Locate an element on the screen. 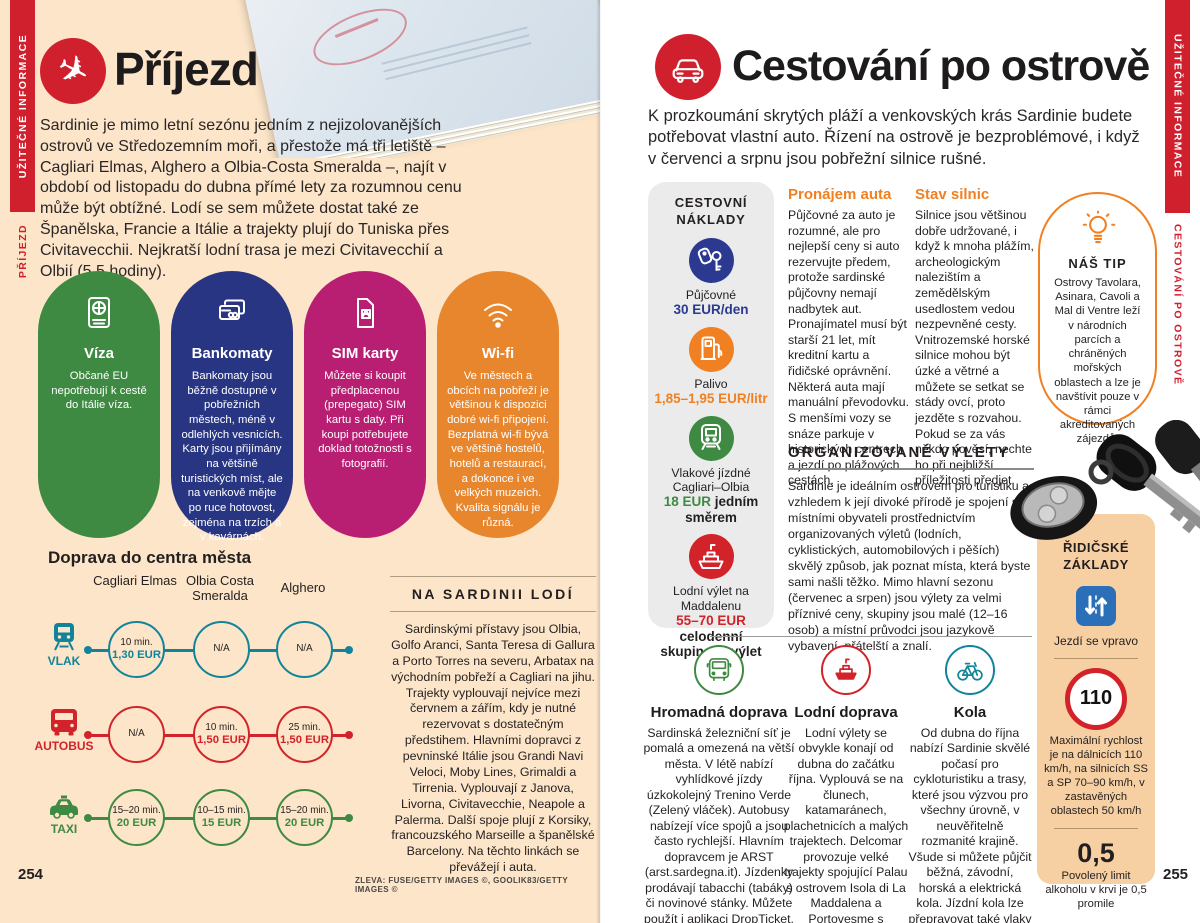  page-gutter is located at coordinates (600, 461).